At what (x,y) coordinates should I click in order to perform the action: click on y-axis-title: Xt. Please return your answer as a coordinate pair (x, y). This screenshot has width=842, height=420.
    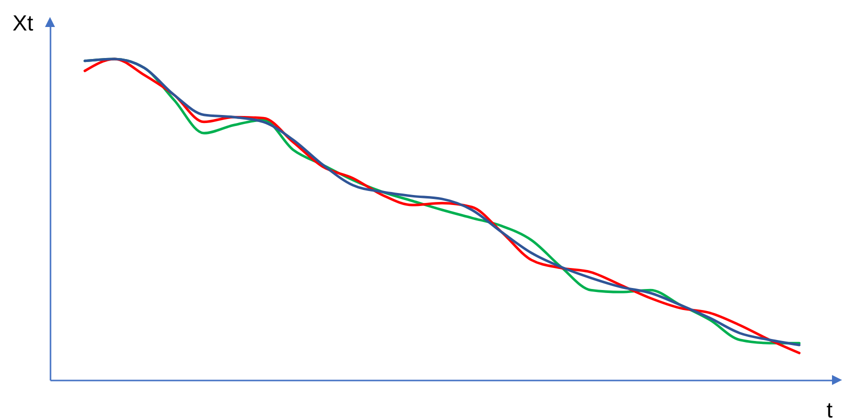
    Looking at the image, I should click on (23, 23).